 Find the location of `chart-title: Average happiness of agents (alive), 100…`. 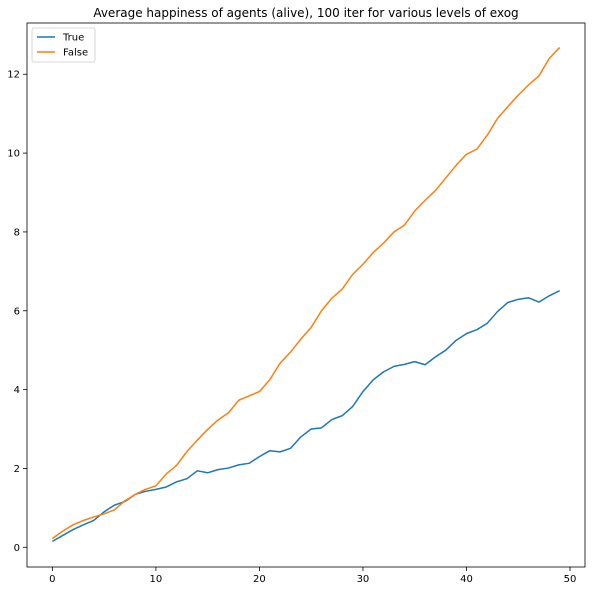

chart-title: Average happiness of agents (alive), 100… is located at coordinates (305, 13).